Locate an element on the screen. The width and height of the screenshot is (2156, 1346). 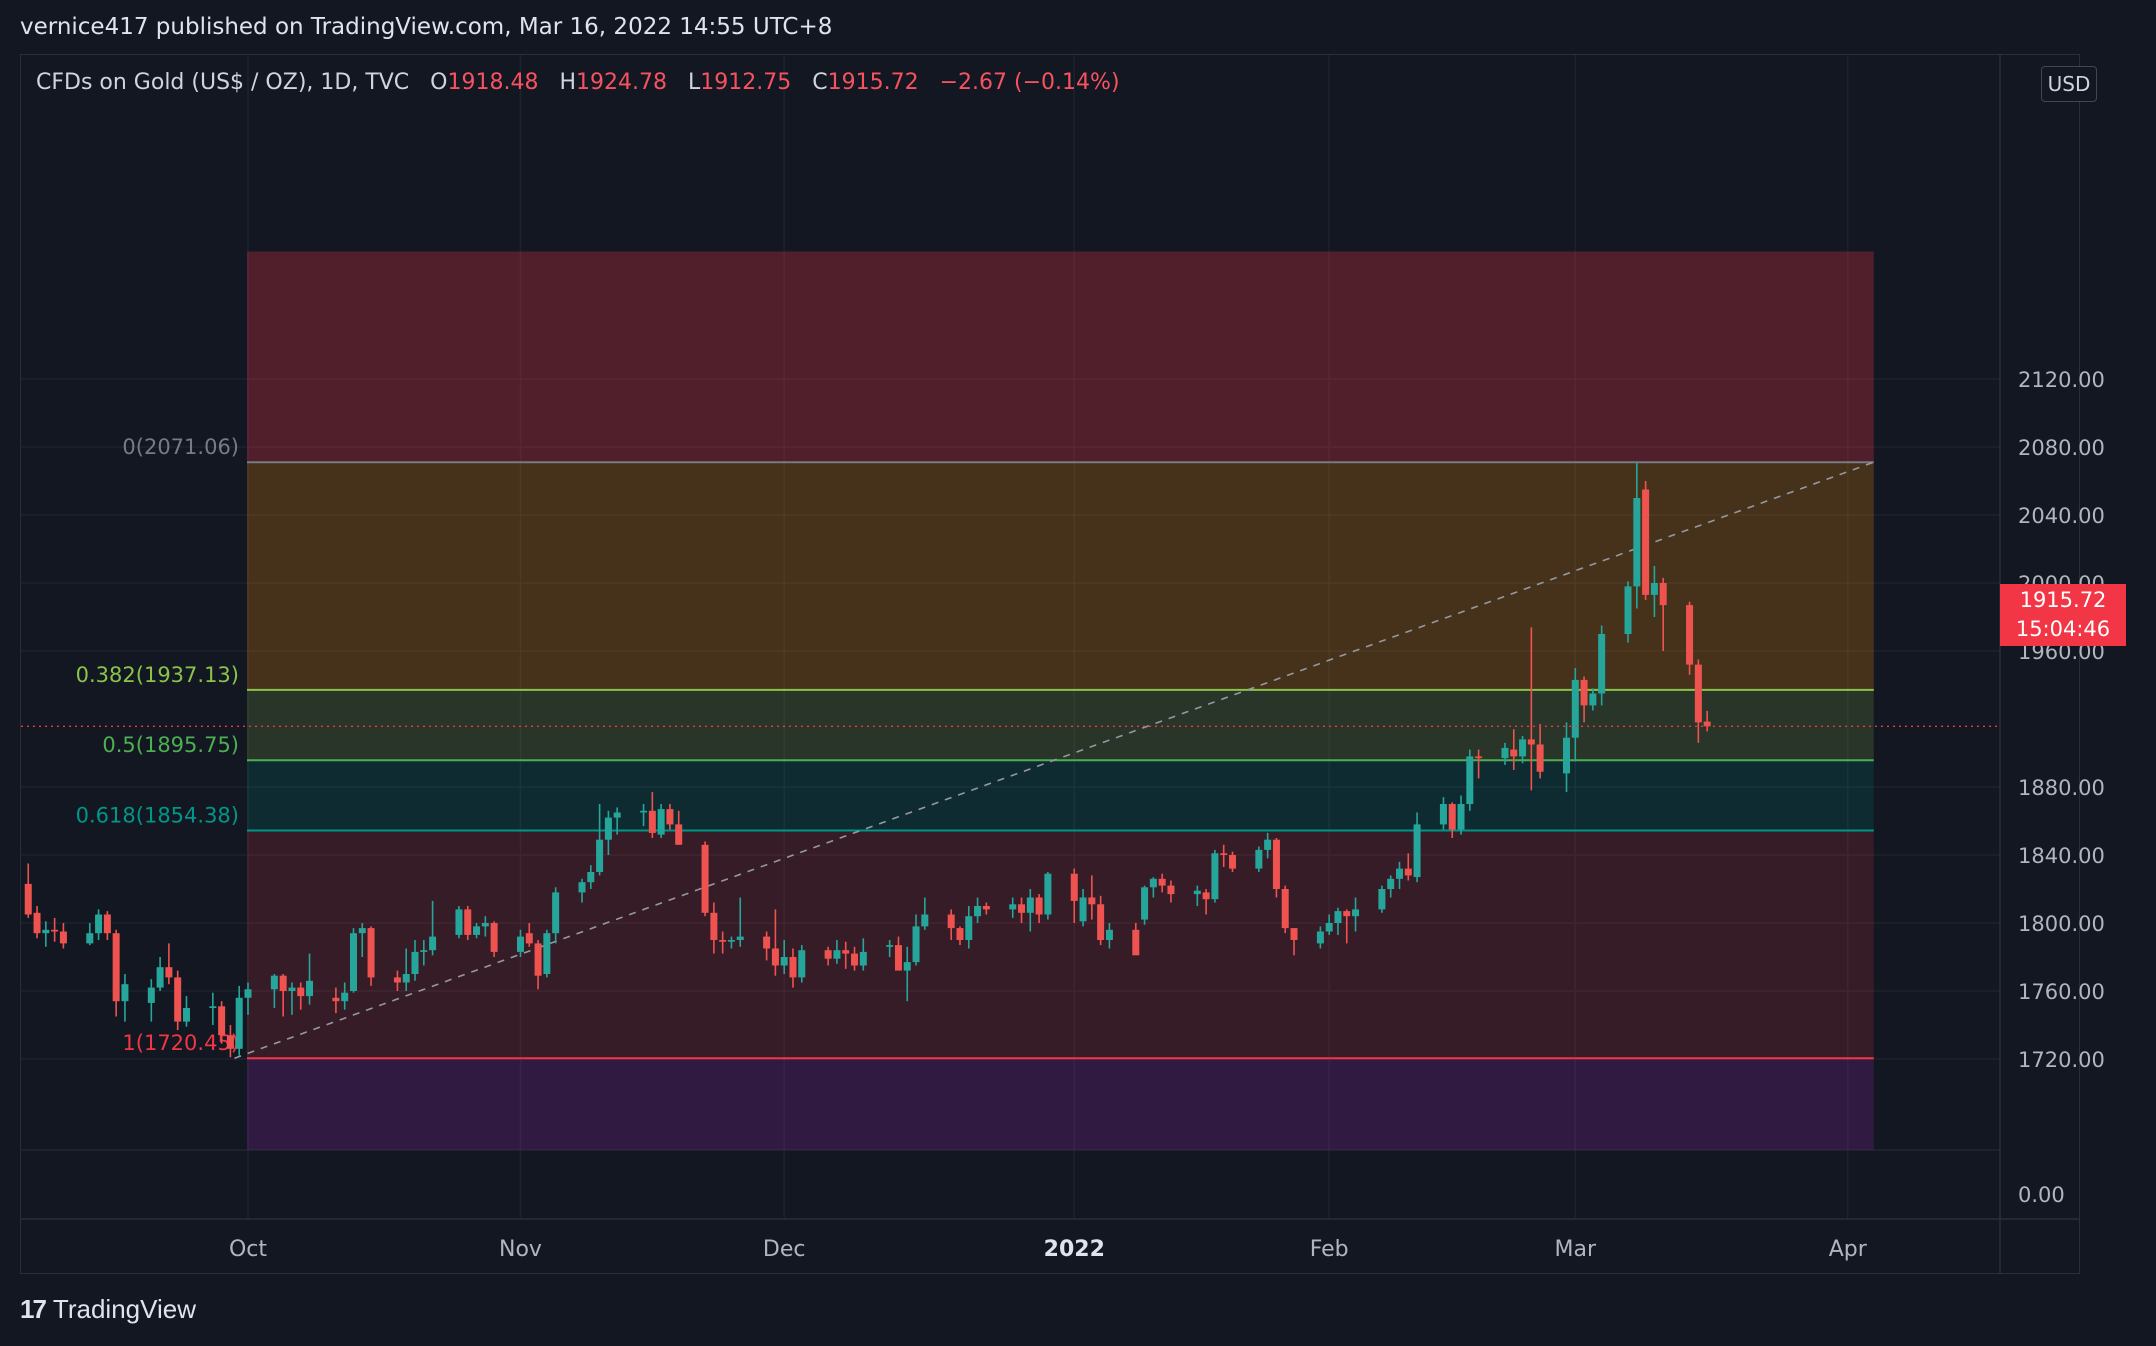
open-value: 1918.48 is located at coordinates (493, 82).